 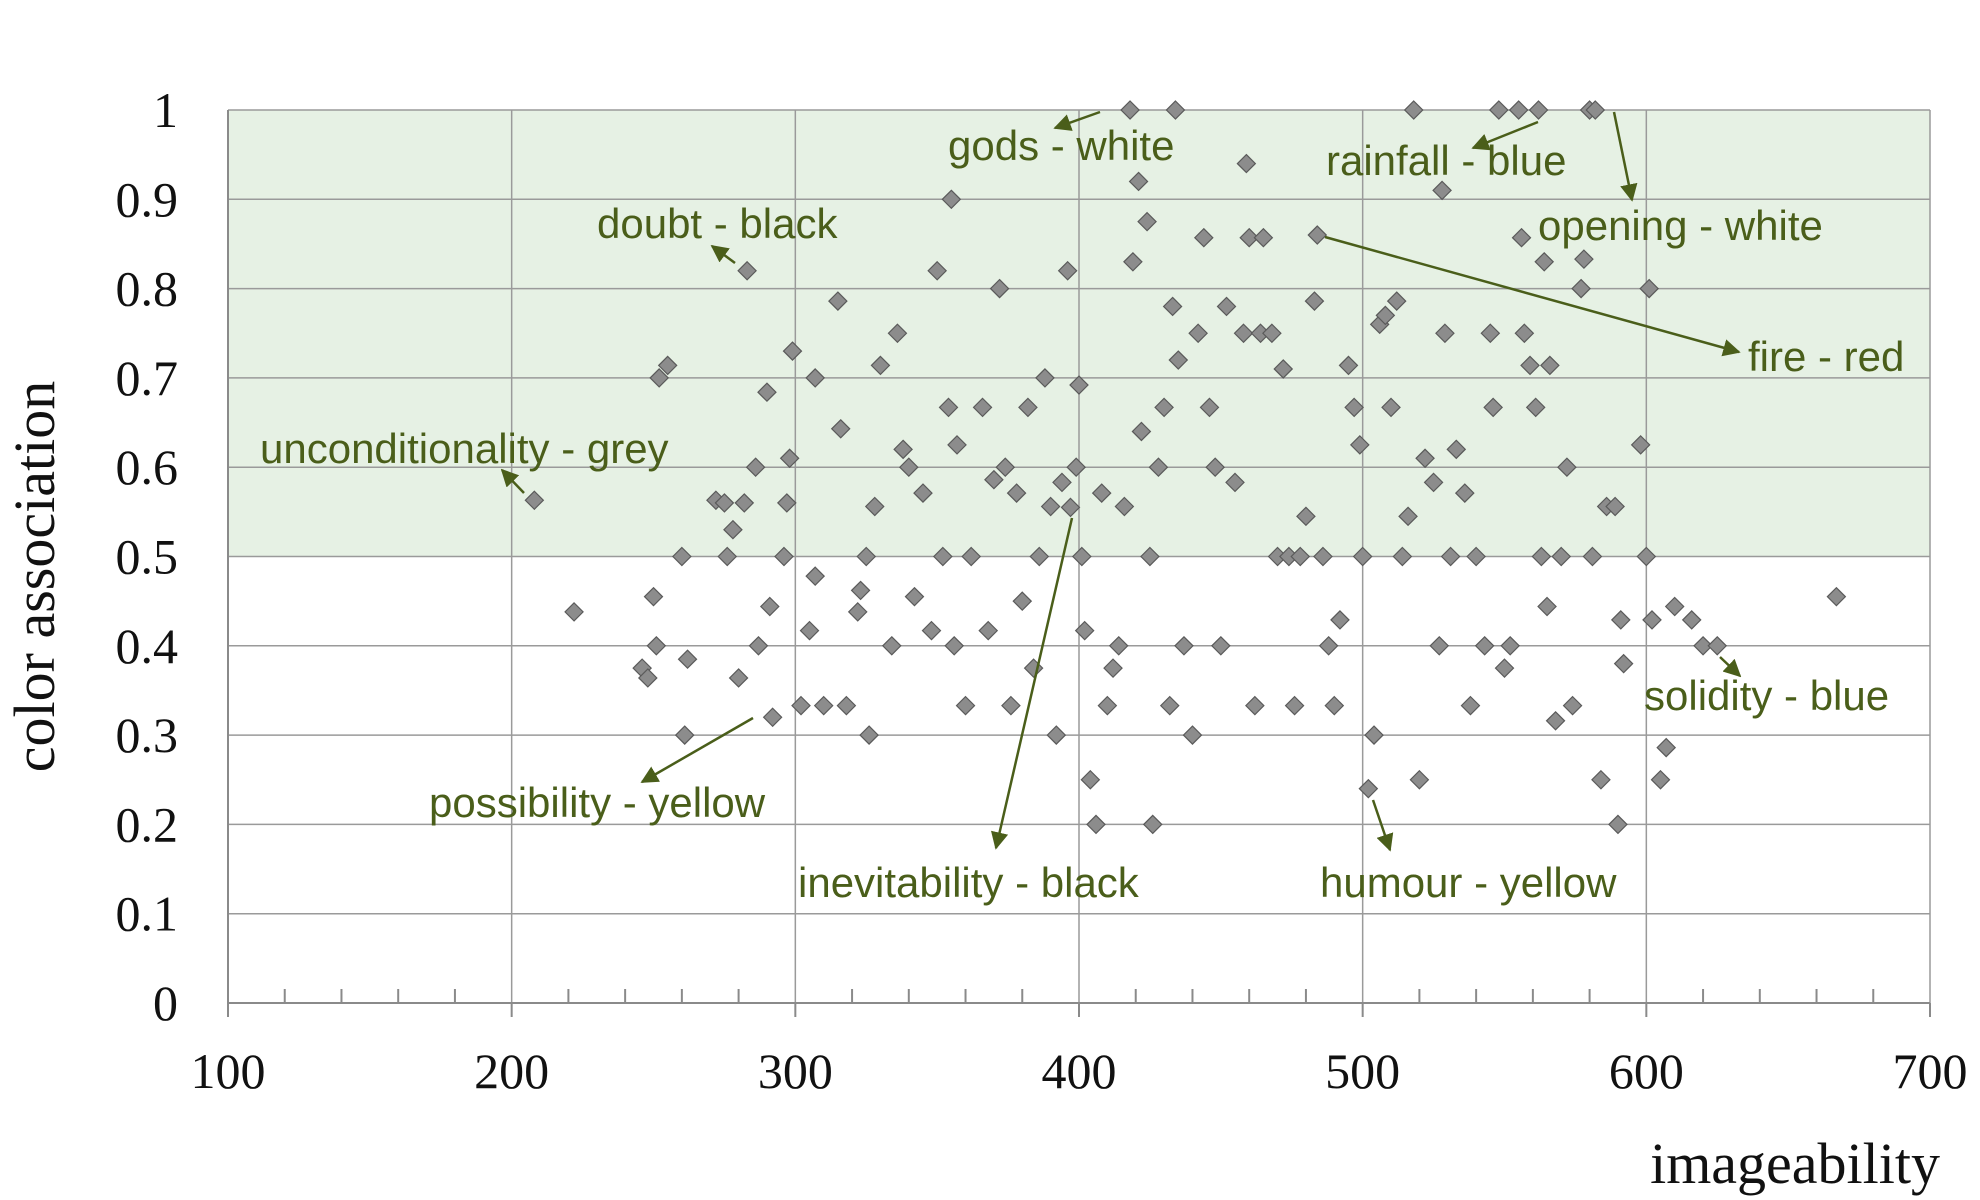 What do you see at coordinates (511, 1071) in the screenshot?
I see `x-tick-label: 200` at bounding box center [511, 1071].